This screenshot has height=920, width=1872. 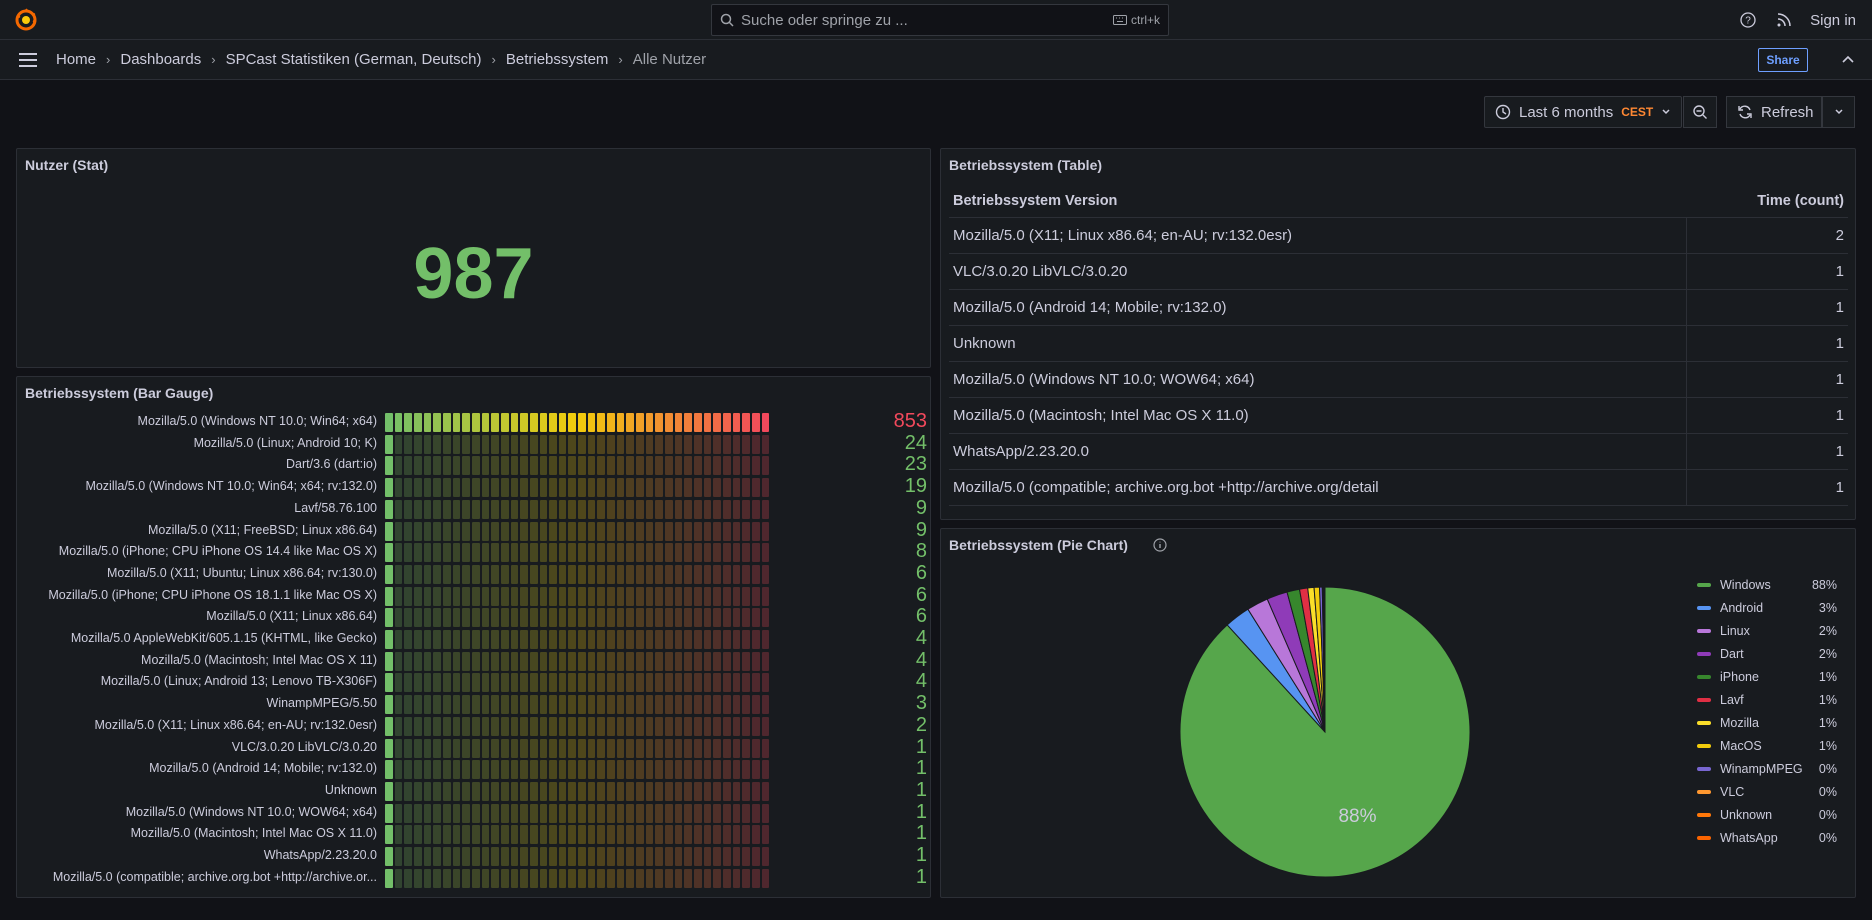 I want to click on chevron-up-icon, so click(x=1848, y=60).